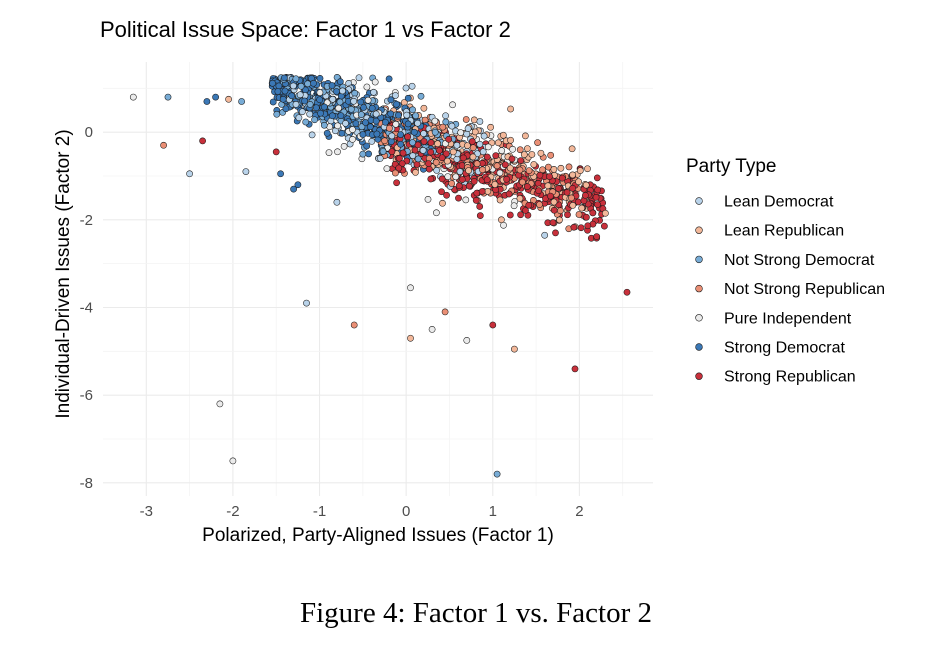 The height and width of the screenshot is (649, 940). What do you see at coordinates (731, 166) in the screenshot?
I see `legend-title: Party Type` at bounding box center [731, 166].